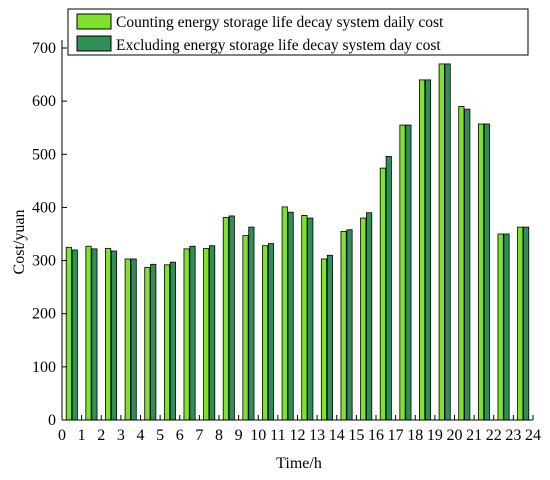  I want to click on x-tick-label: 17, so click(396, 435).